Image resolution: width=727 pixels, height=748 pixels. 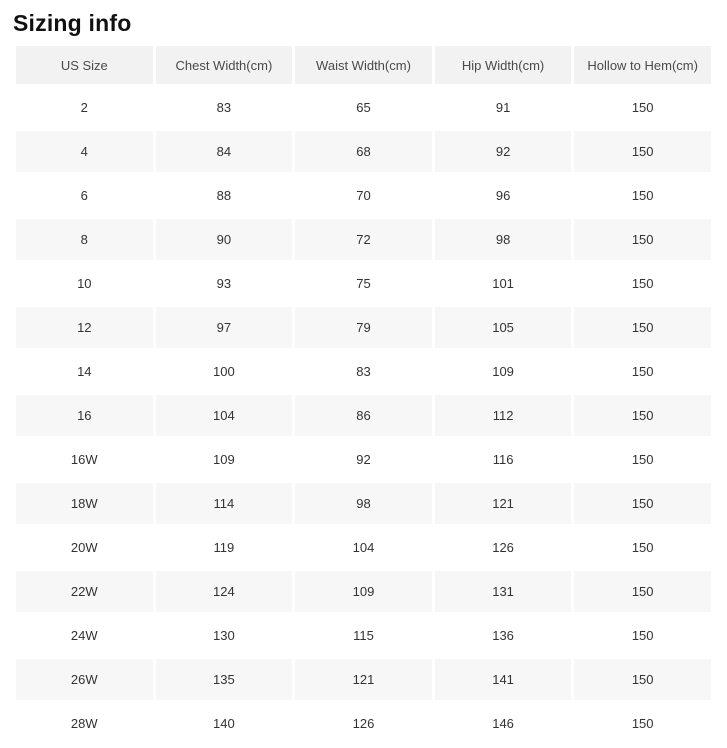 I want to click on table-cell: 72, so click(x=363, y=240).